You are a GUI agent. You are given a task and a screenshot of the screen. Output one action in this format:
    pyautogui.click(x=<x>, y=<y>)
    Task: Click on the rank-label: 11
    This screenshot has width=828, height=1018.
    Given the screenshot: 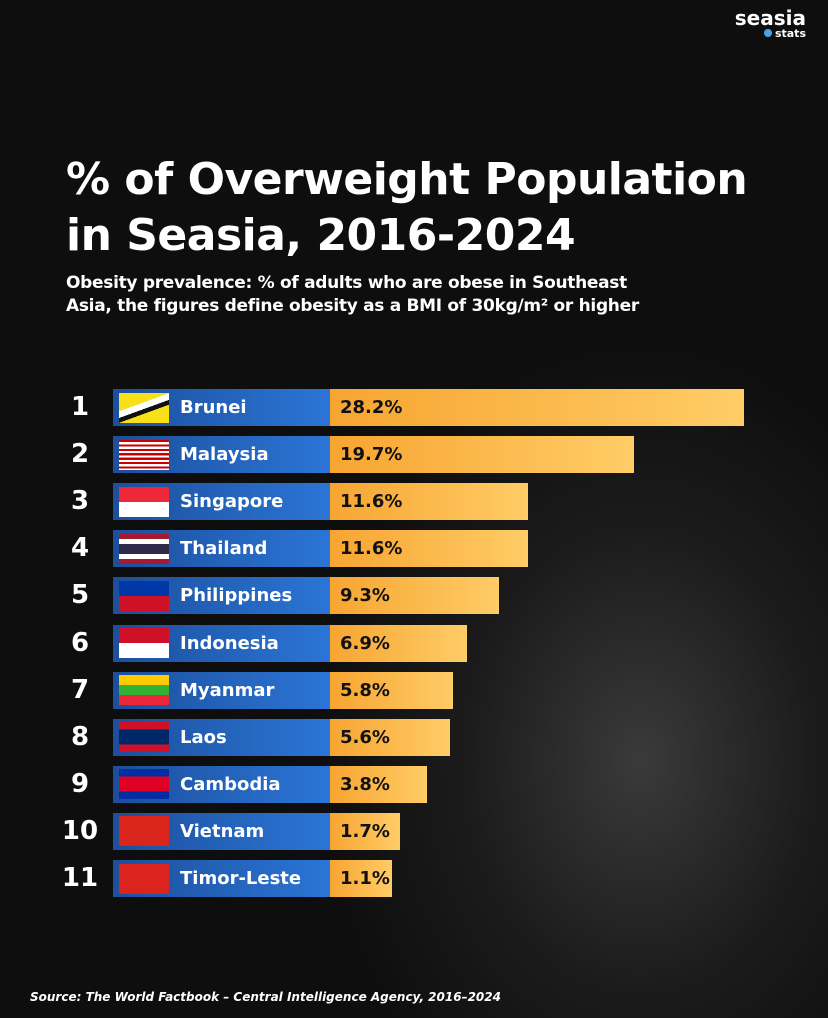 What is the action you would take?
    pyautogui.click(x=80, y=878)
    